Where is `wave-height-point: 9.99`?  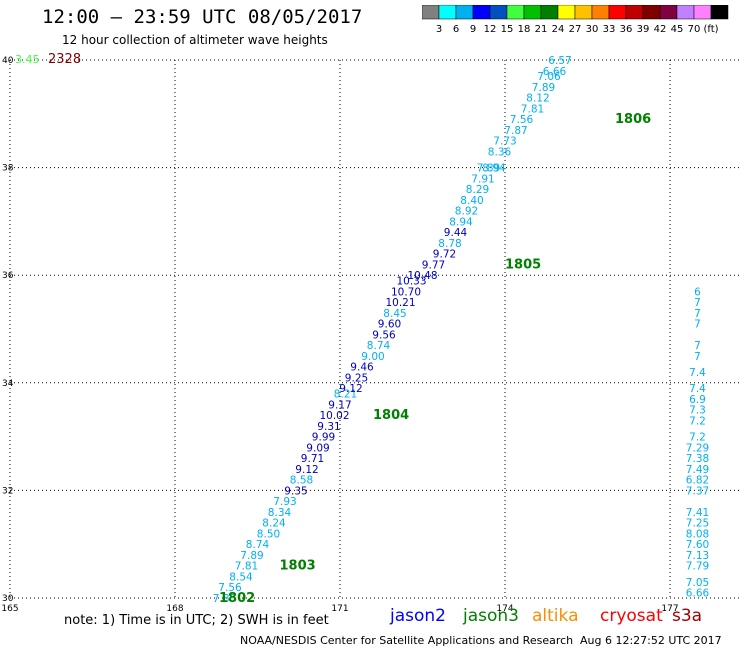
wave-height-point: 9.99 is located at coordinates (323, 438).